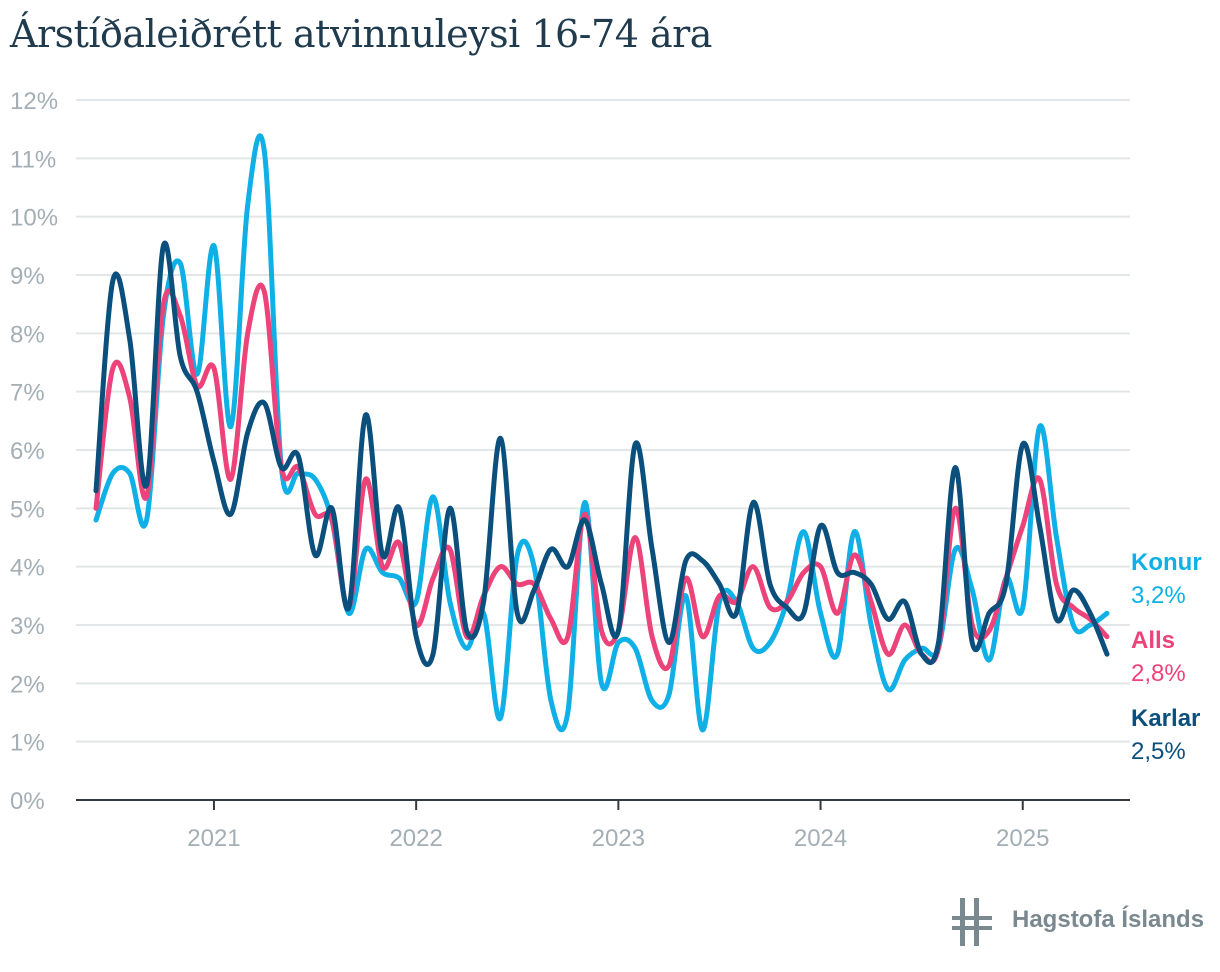 The image size is (1220, 972). I want to click on logo-text: Hagstofa Íslands, so click(1108, 919).